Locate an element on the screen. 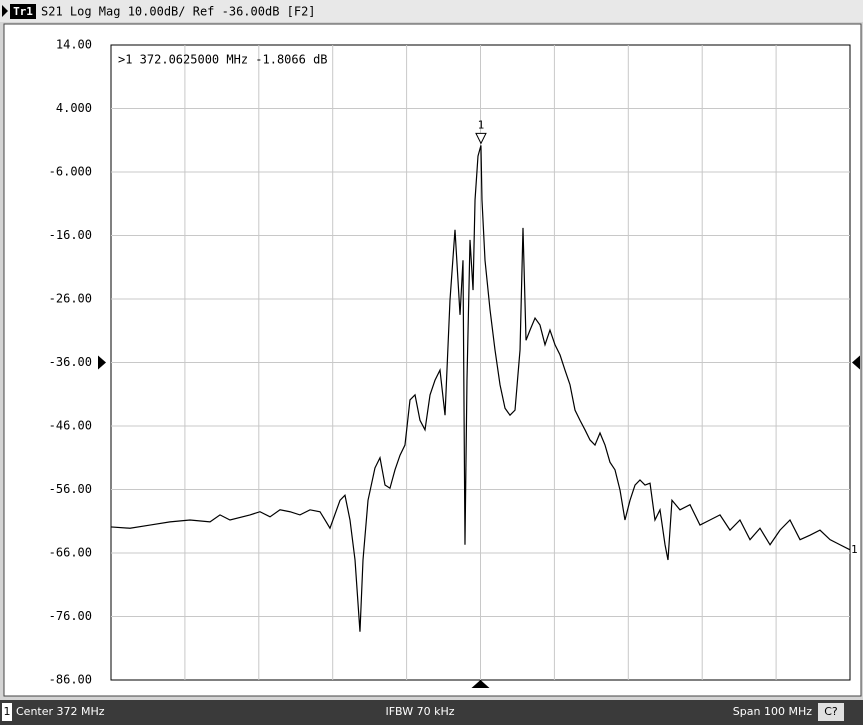  span: Span 100 MHz is located at coordinates (772, 711).